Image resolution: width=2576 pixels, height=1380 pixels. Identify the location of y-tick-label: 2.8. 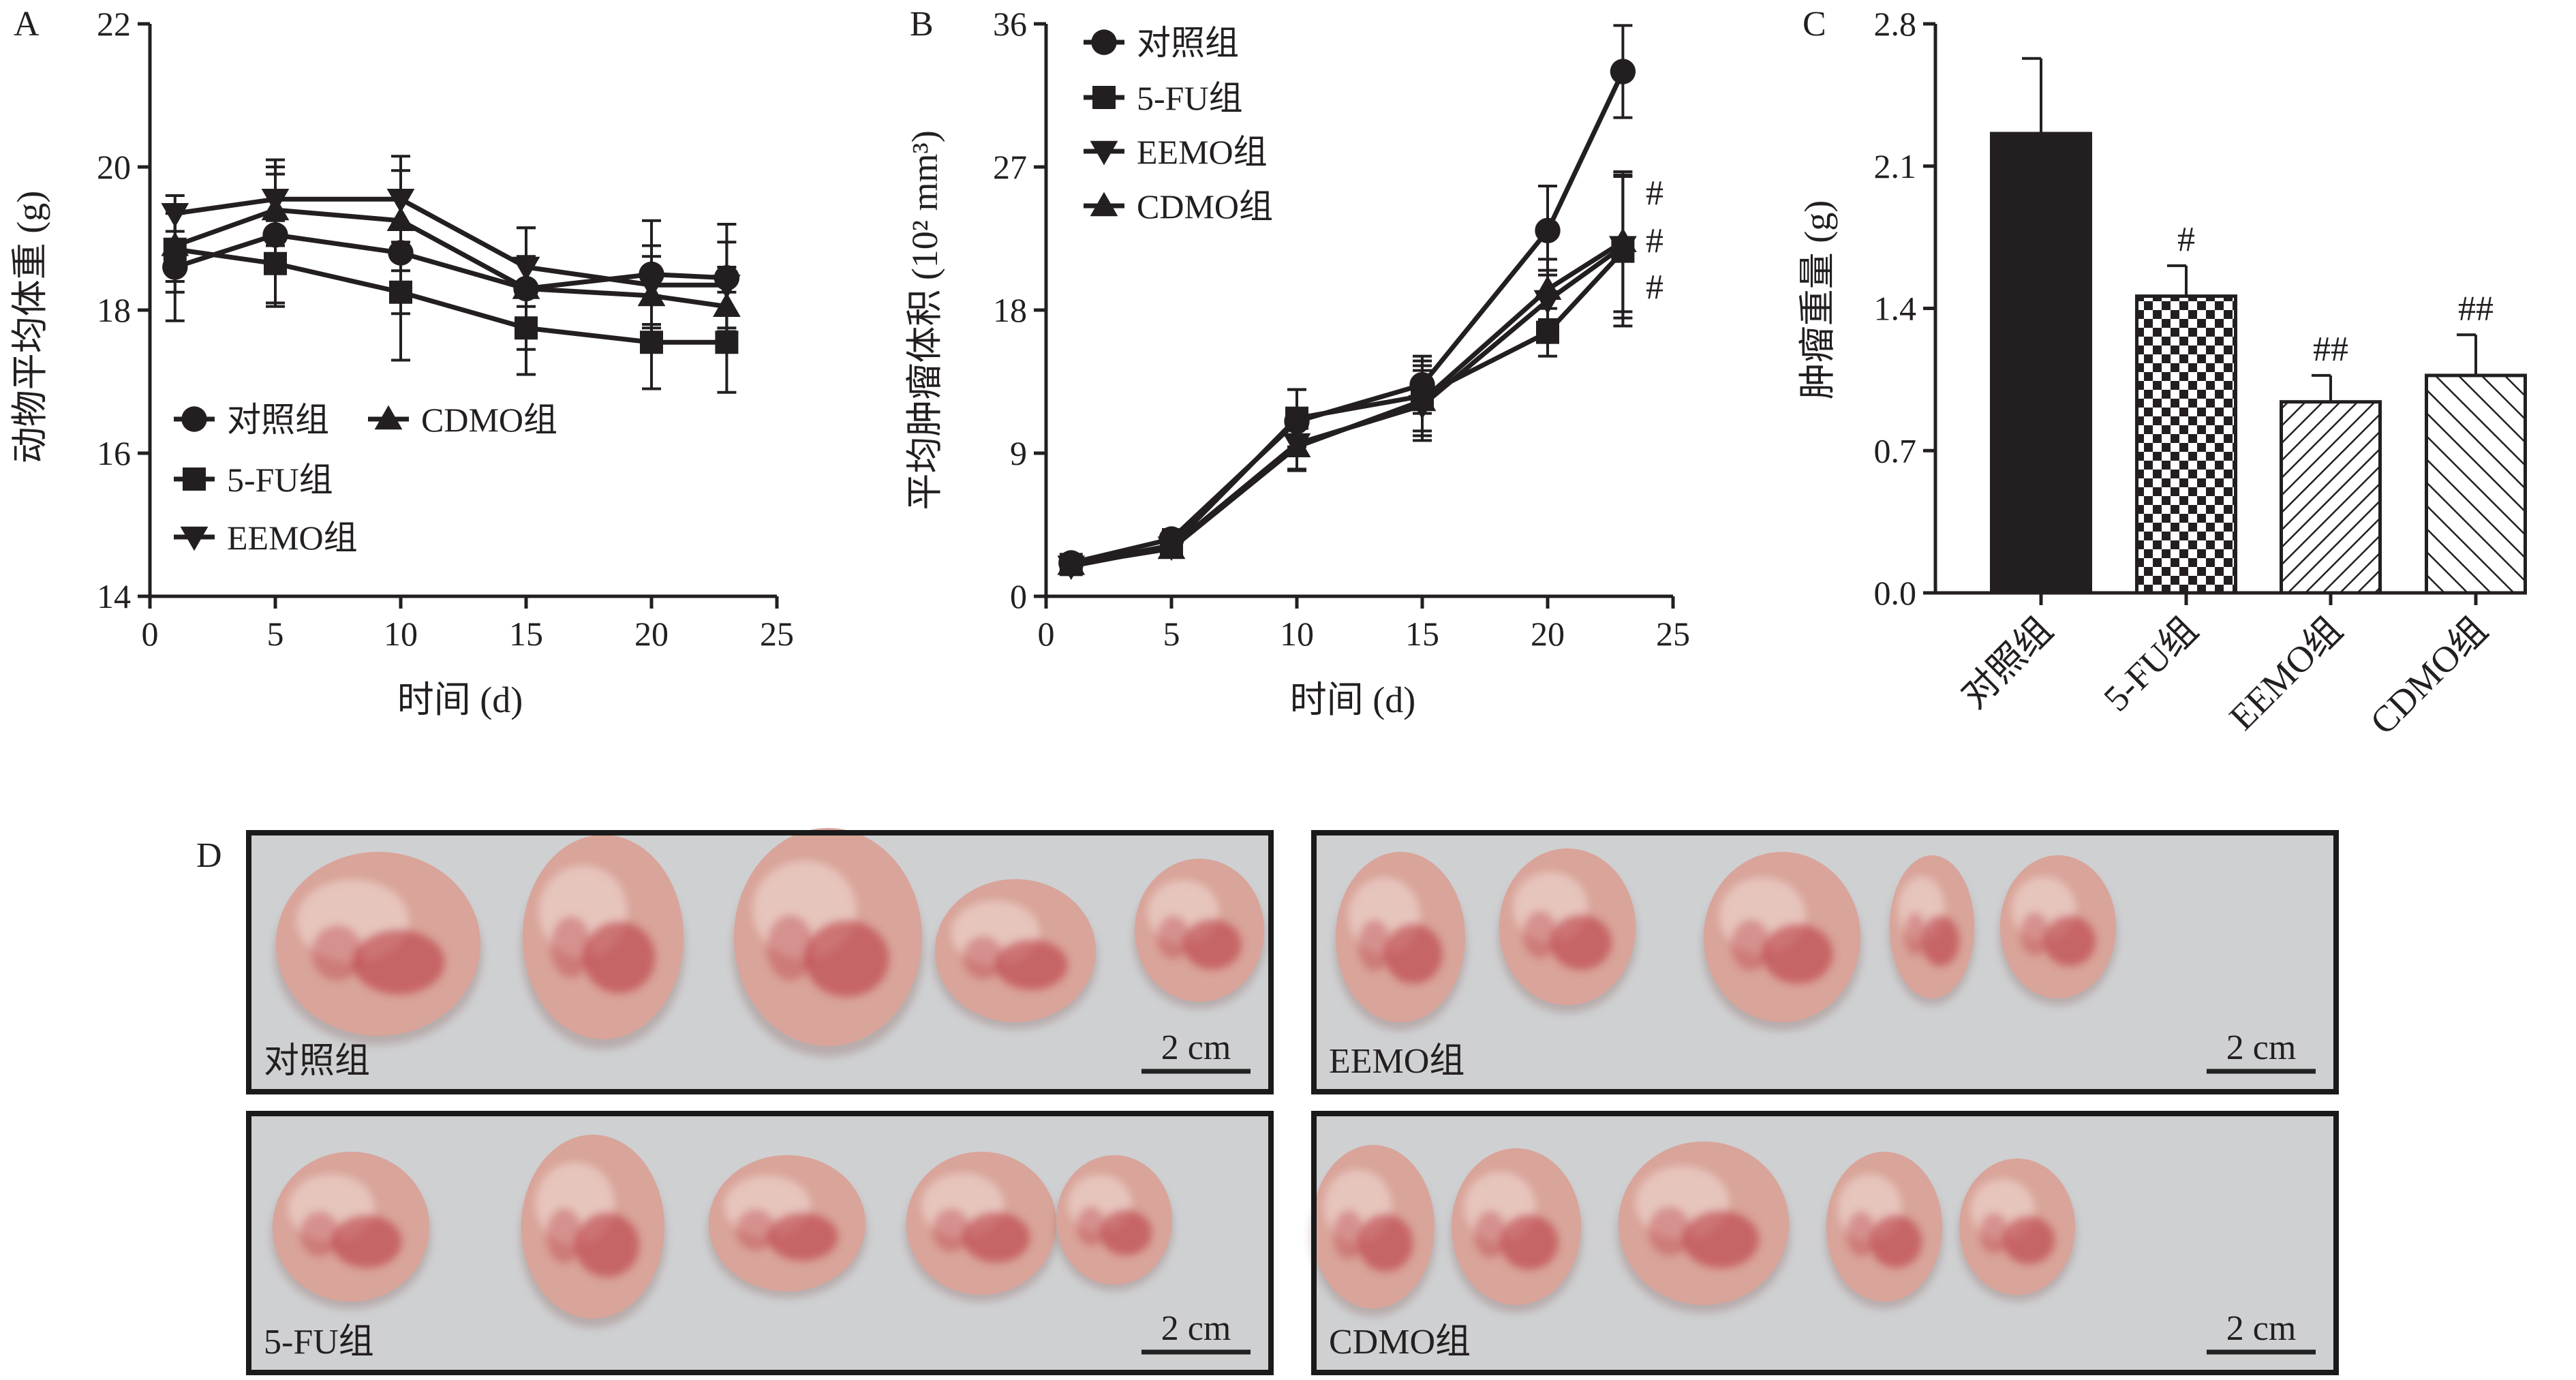
(1895, 24).